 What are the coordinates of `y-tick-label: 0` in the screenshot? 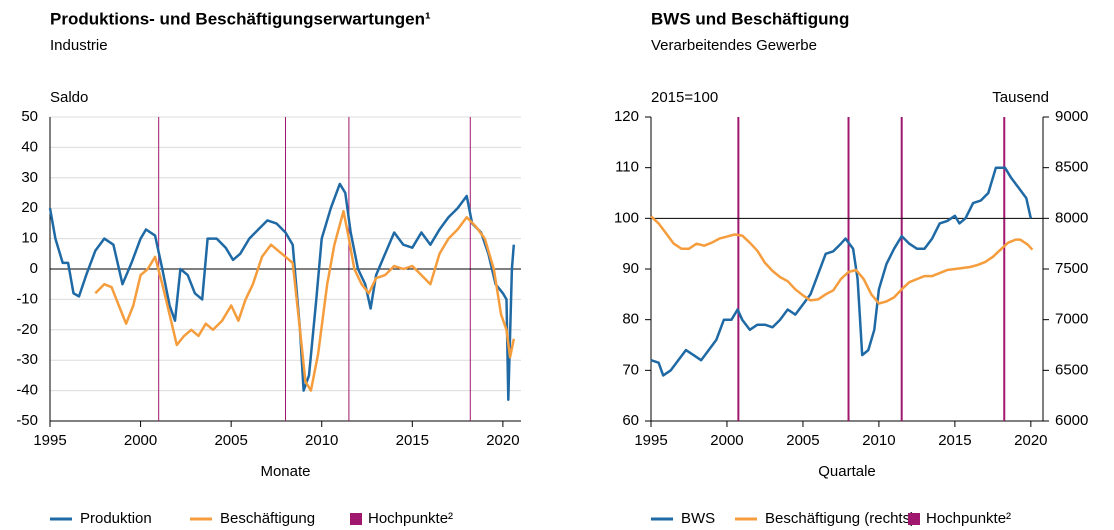 It's located at (34, 268).